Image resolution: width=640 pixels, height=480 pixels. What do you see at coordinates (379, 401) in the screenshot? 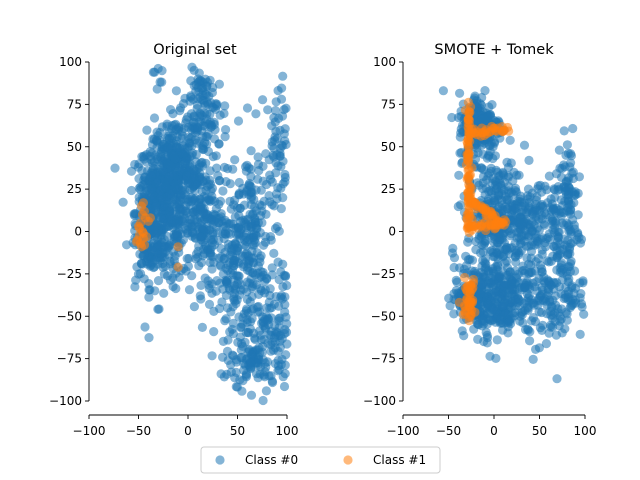
I see `y-tick-label: −100` at bounding box center [379, 401].